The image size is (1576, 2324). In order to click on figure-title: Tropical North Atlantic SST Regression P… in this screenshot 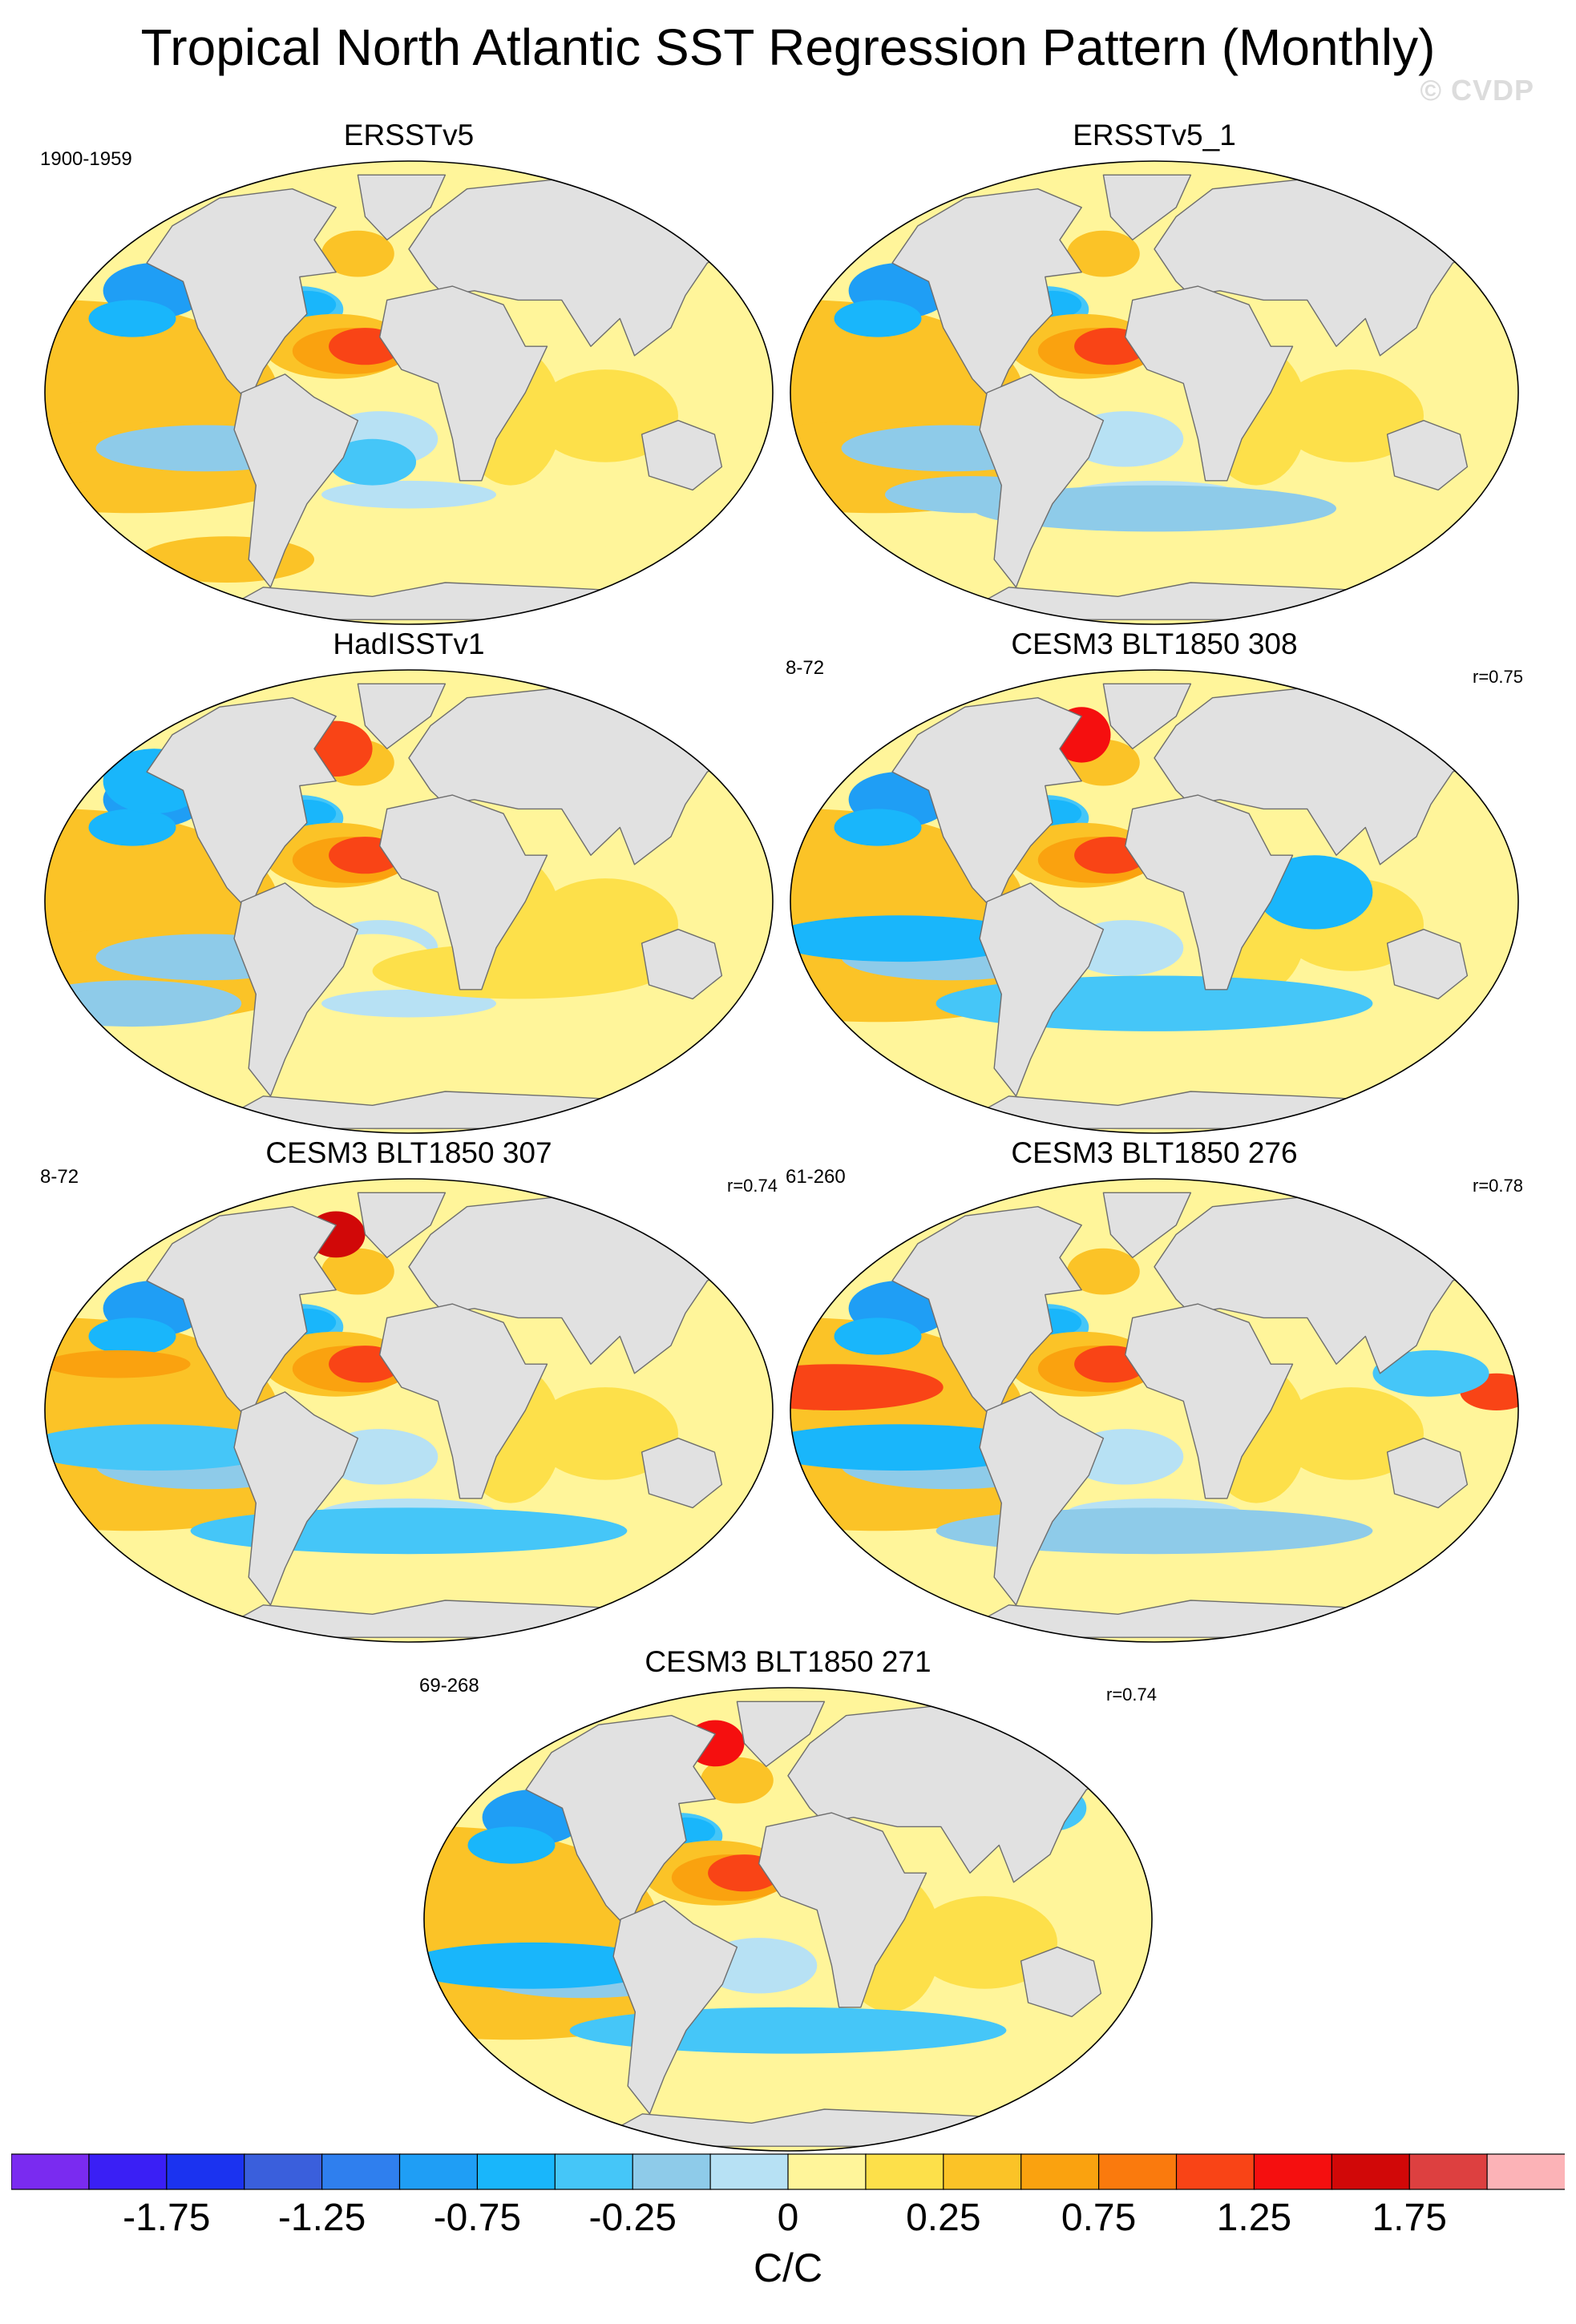, I will do `click(788, 47)`.